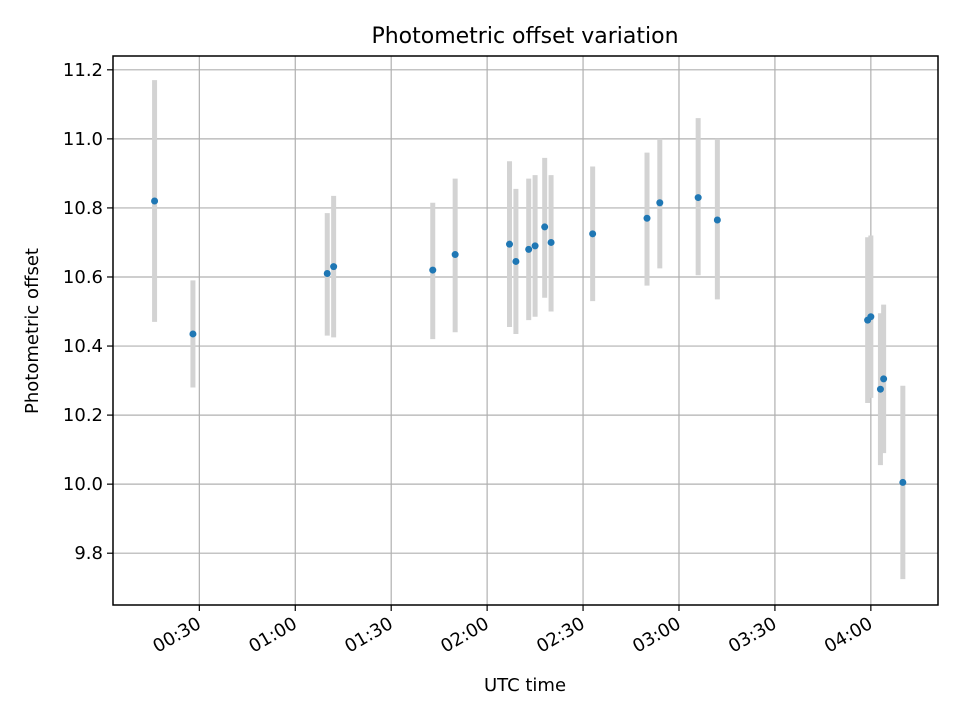 The width and height of the screenshot is (960, 720). I want to click on y-tick-label: 10.4, so click(83, 346).